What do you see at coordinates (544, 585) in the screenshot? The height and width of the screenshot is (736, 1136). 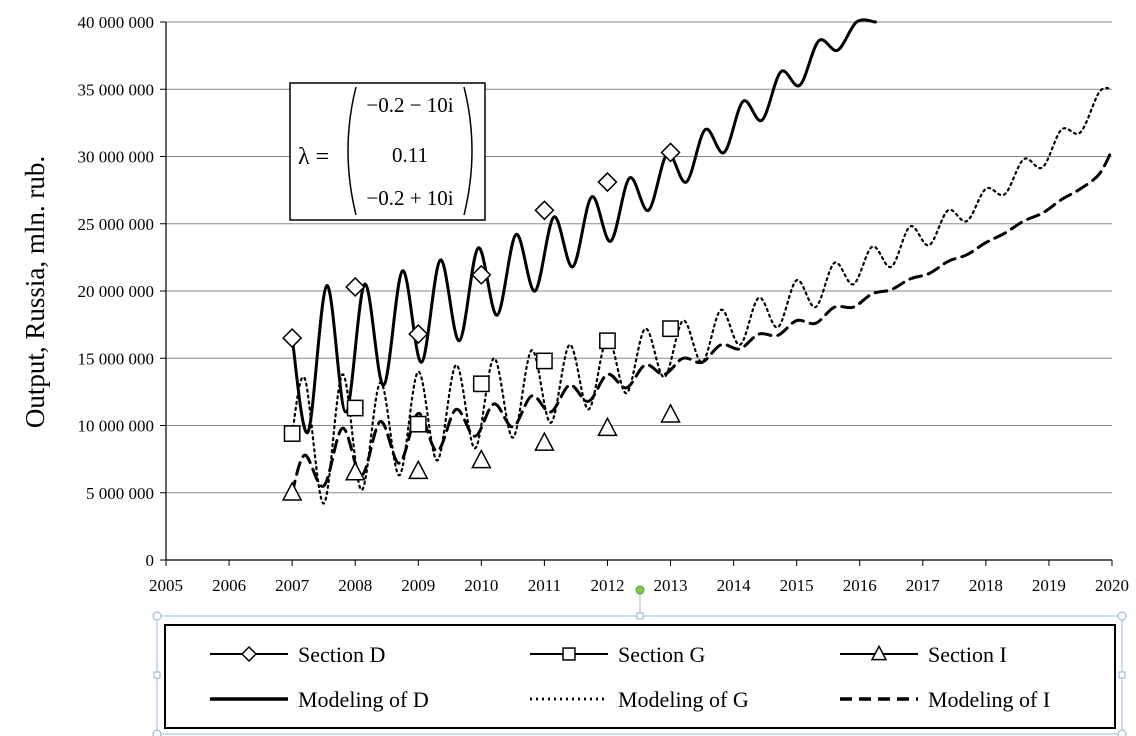 I see `x-tick-label: 2011` at bounding box center [544, 585].